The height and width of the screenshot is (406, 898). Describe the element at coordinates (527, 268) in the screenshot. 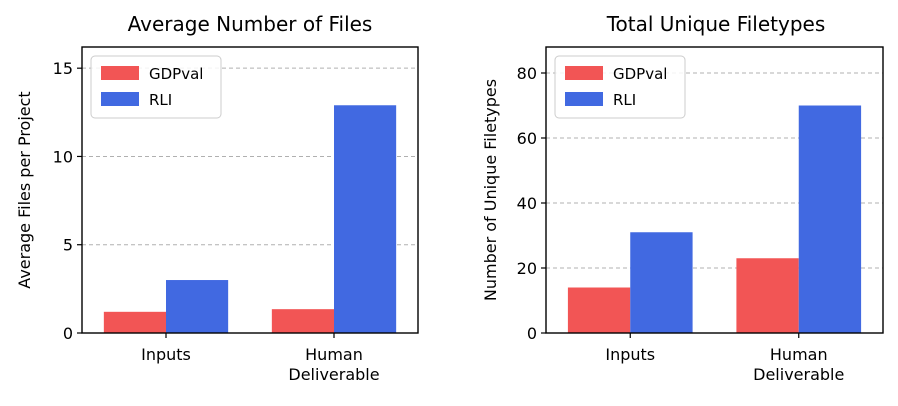

I see `y-tick-label: 20` at that location.